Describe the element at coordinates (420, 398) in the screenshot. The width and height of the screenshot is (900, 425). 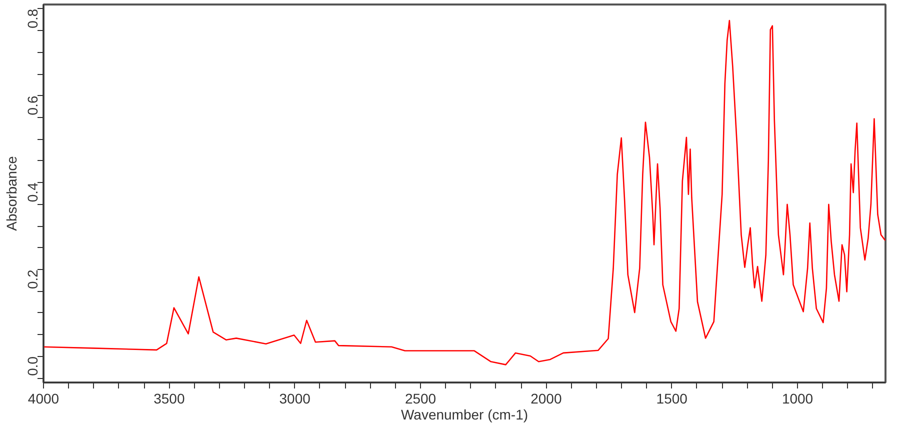
I see `x-tick-label: 2500` at that location.